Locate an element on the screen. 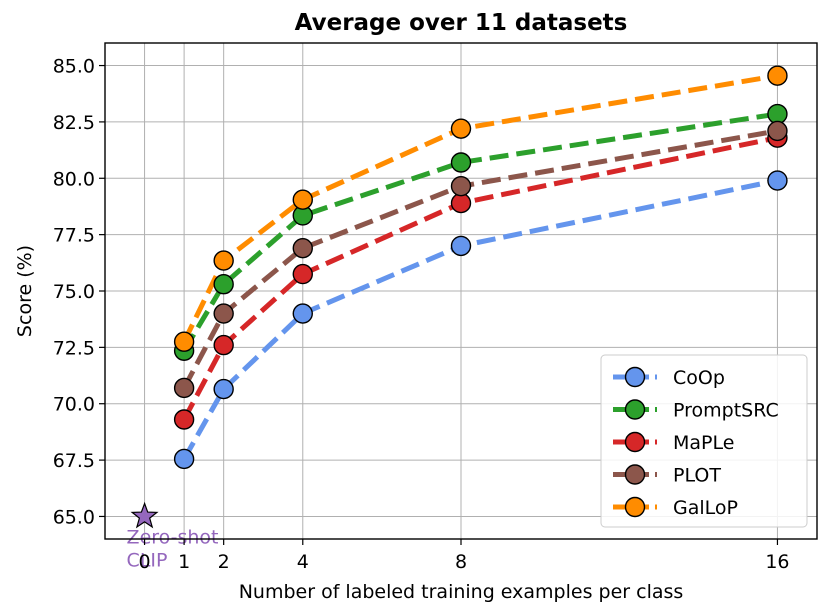 The width and height of the screenshot is (830, 616). chart-title: Average over 11 datasets is located at coordinates (461, 23).